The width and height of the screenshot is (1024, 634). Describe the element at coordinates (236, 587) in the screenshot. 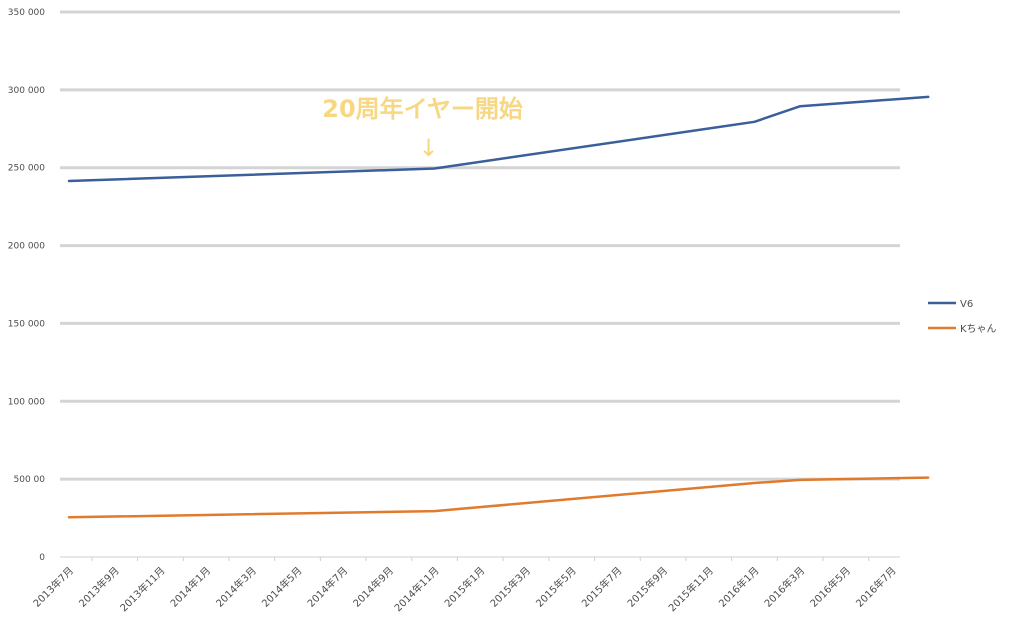

I see `x-tick-label: 2014年3月` at that location.